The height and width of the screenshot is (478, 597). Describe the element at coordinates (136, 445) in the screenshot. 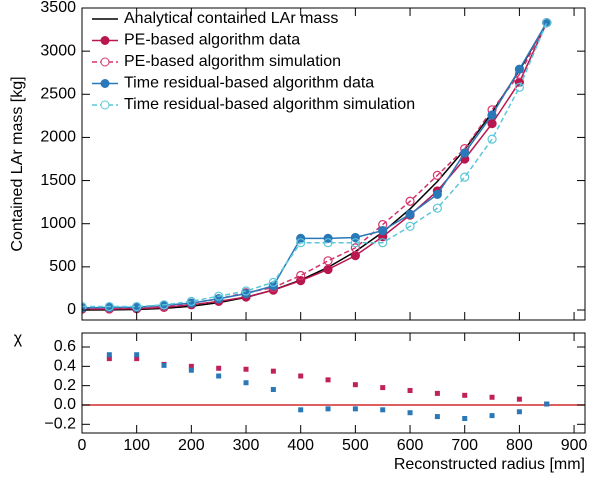

I see `x-tick-label: 100` at that location.